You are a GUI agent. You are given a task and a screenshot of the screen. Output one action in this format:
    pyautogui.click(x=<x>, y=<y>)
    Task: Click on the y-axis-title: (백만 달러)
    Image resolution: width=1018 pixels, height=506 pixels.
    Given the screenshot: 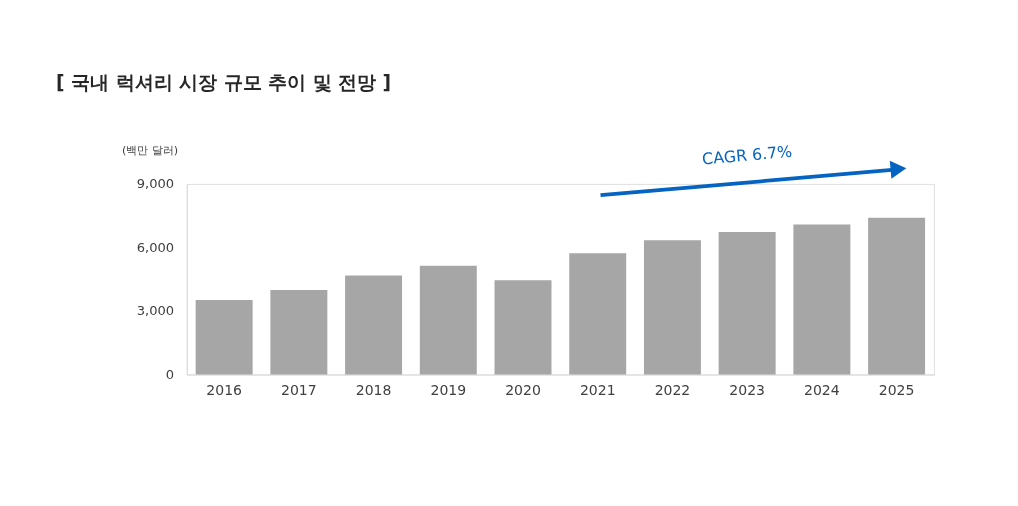 What is the action you would take?
    pyautogui.click(x=150, y=150)
    